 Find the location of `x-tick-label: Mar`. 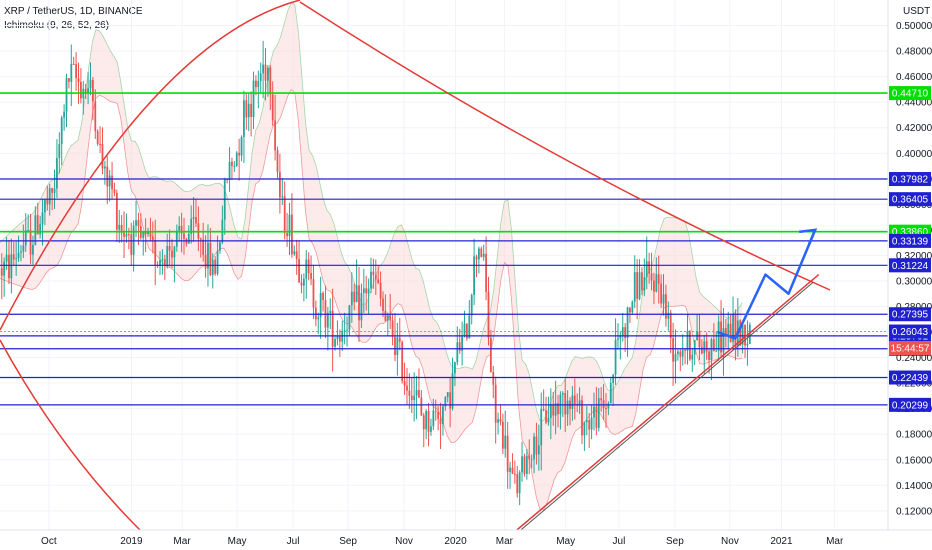

x-tick-label: Mar is located at coordinates (182, 541).